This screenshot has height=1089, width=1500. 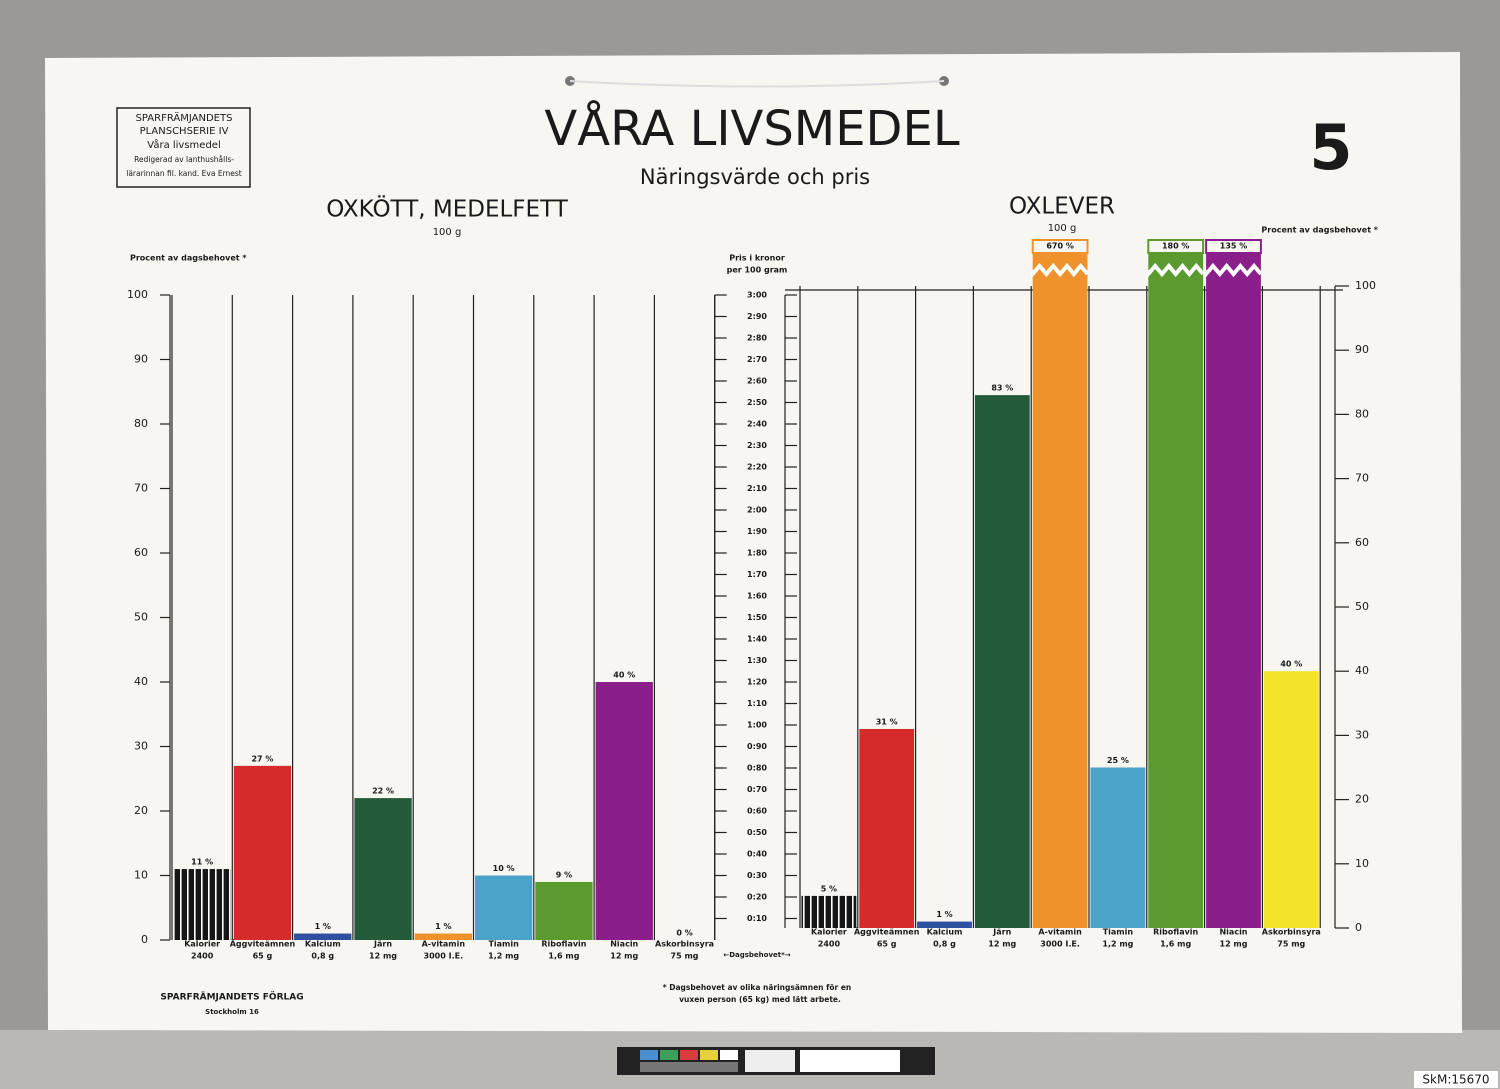 What do you see at coordinates (564, 874) in the screenshot?
I see `value-label: 9 %` at bounding box center [564, 874].